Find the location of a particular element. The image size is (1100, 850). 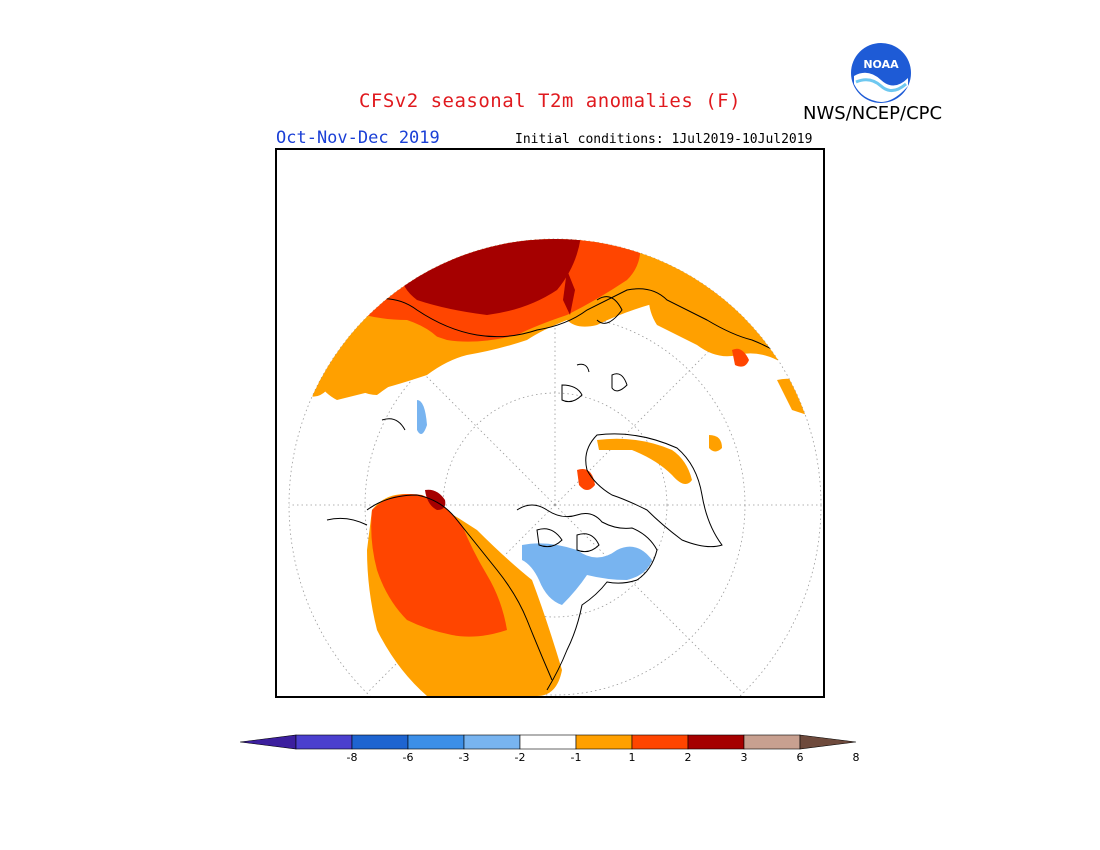

initial-conditions: Initial conditions: 1Jul2019-10Jul2019 is located at coordinates (664, 139).